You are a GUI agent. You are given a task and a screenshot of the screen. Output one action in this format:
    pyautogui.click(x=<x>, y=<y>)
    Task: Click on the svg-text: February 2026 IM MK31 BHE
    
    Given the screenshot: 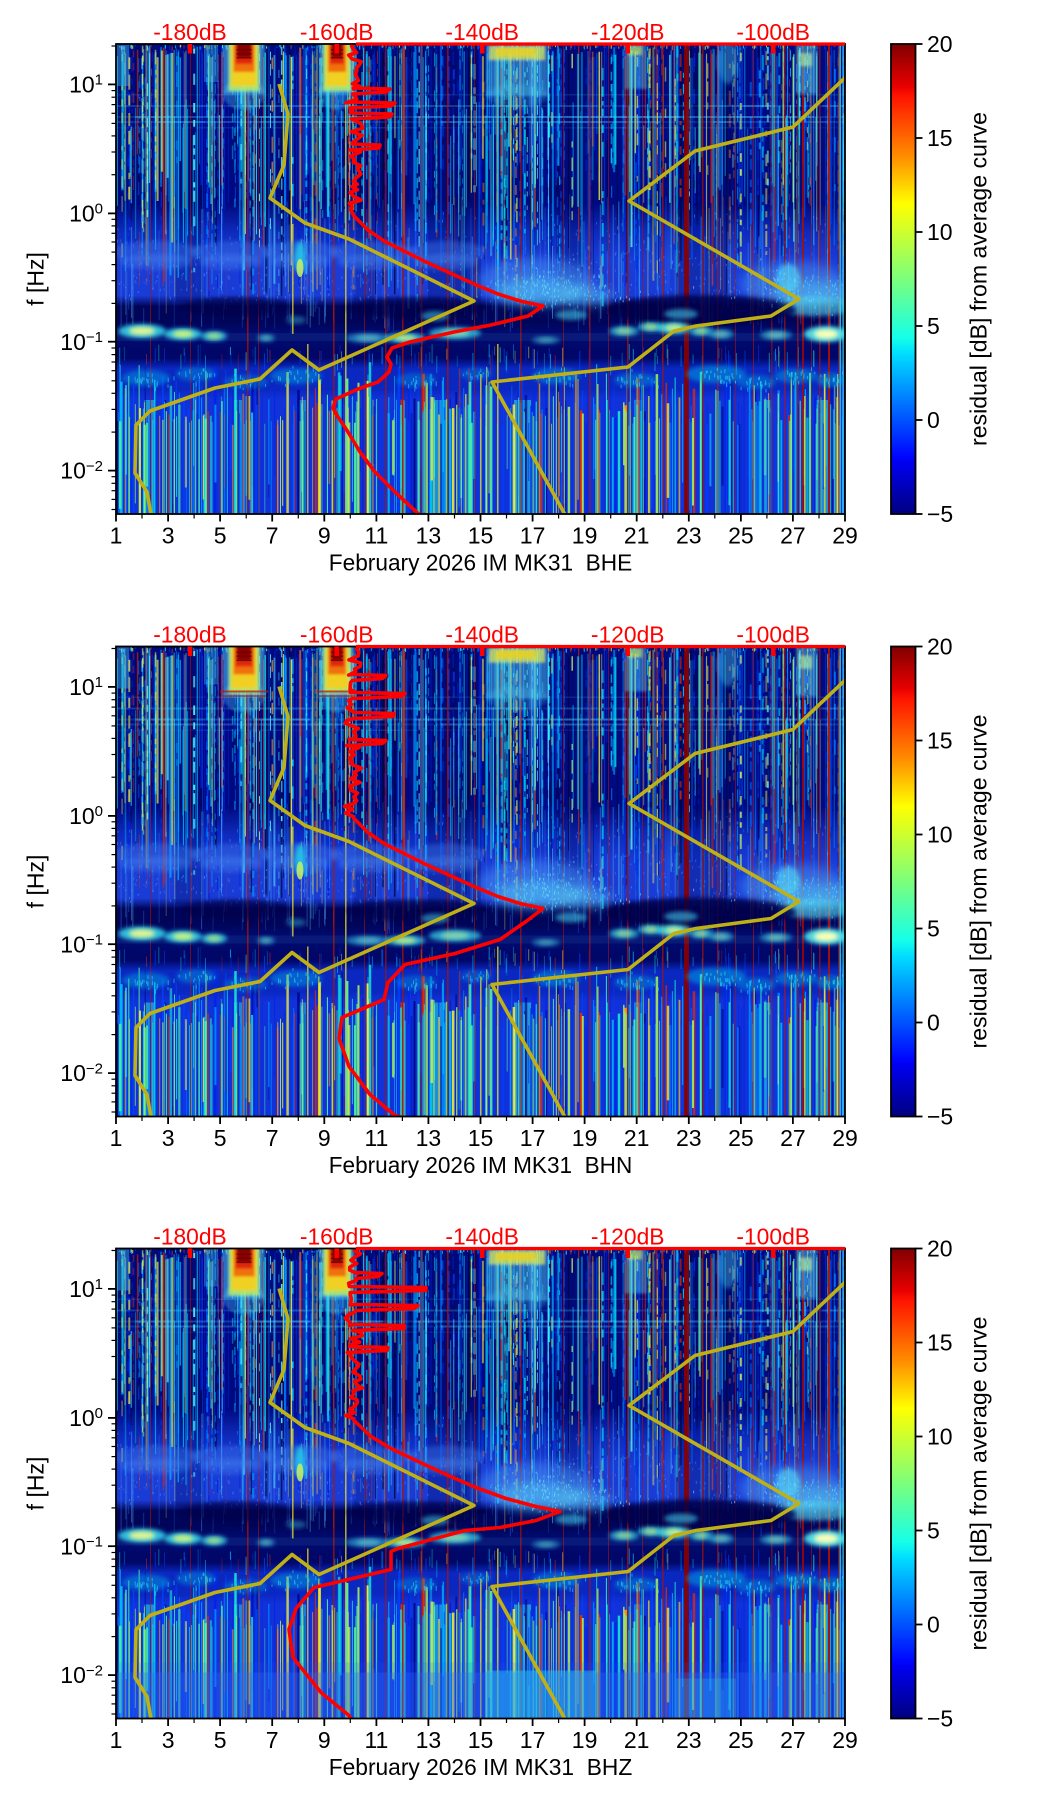 What is the action you would take?
    pyautogui.click(x=481, y=562)
    